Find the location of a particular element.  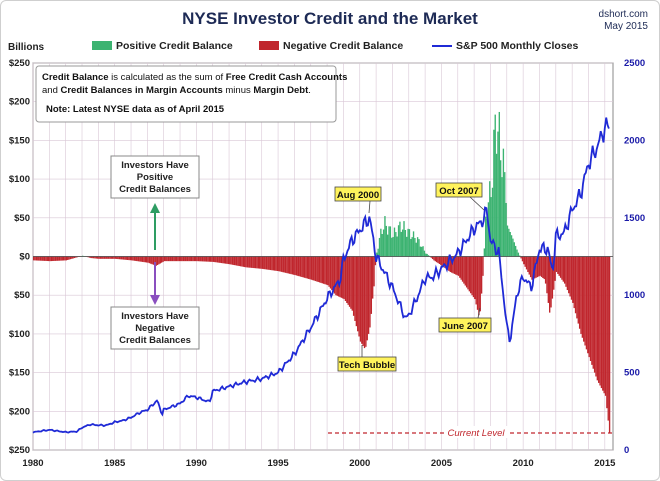

x-axis-ticks: 1980 1985 1990 1995 2000 2005 2010 2015 is located at coordinates (319, 463).